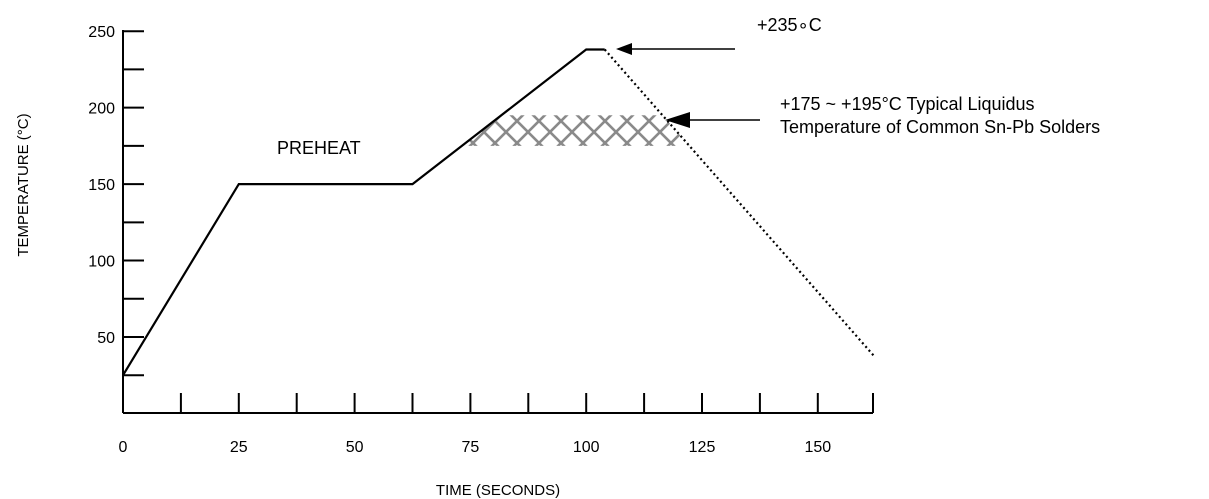  Describe the element at coordinates (675, 49) in the screenshot. I see `peak-arrow` at that location.